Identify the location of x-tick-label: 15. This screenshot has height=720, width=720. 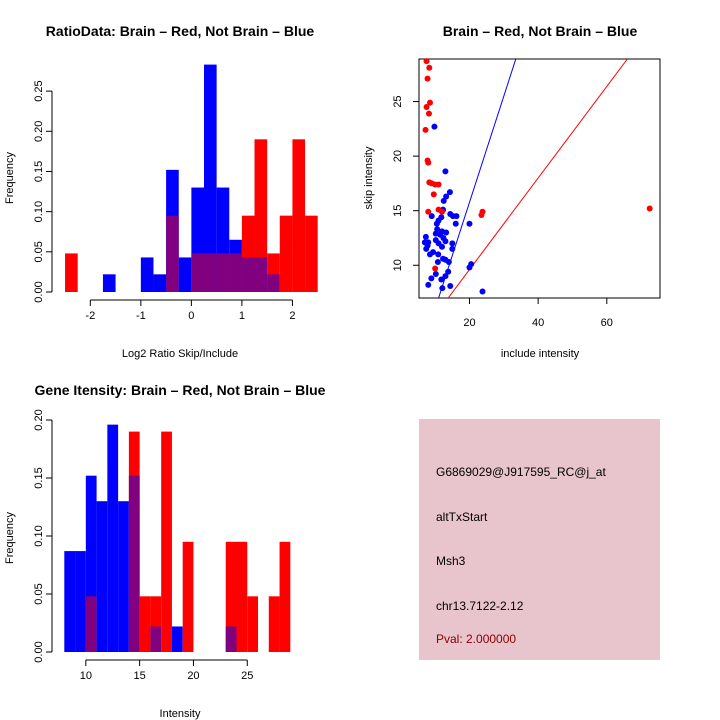
(140, 676).